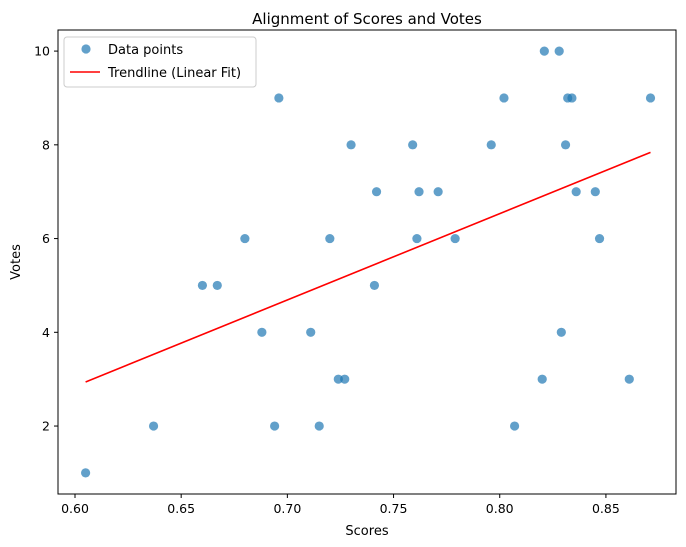  What do you see at coordinates (42, 51) in the screenshot?
I see `y-tick-label: 10` at bounding box center [42, 51].